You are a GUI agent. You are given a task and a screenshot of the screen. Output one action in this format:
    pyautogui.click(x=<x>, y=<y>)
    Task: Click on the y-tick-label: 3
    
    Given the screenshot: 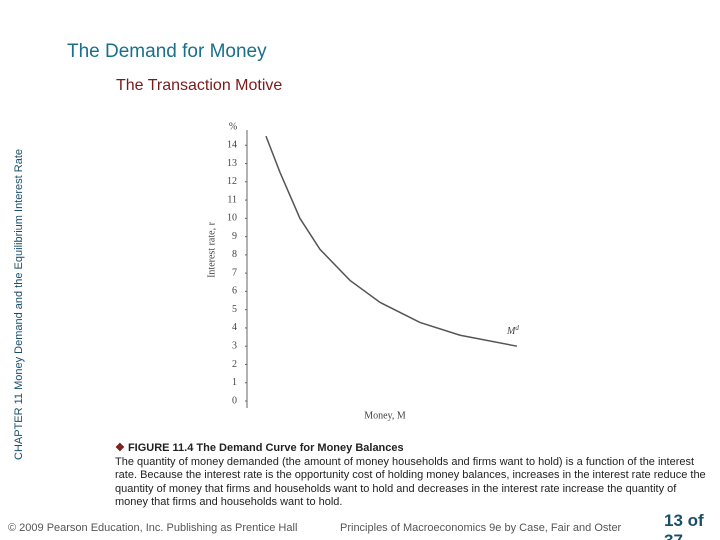 What is the action you would take?
    pyautogui.click(x=234, y=345)
    